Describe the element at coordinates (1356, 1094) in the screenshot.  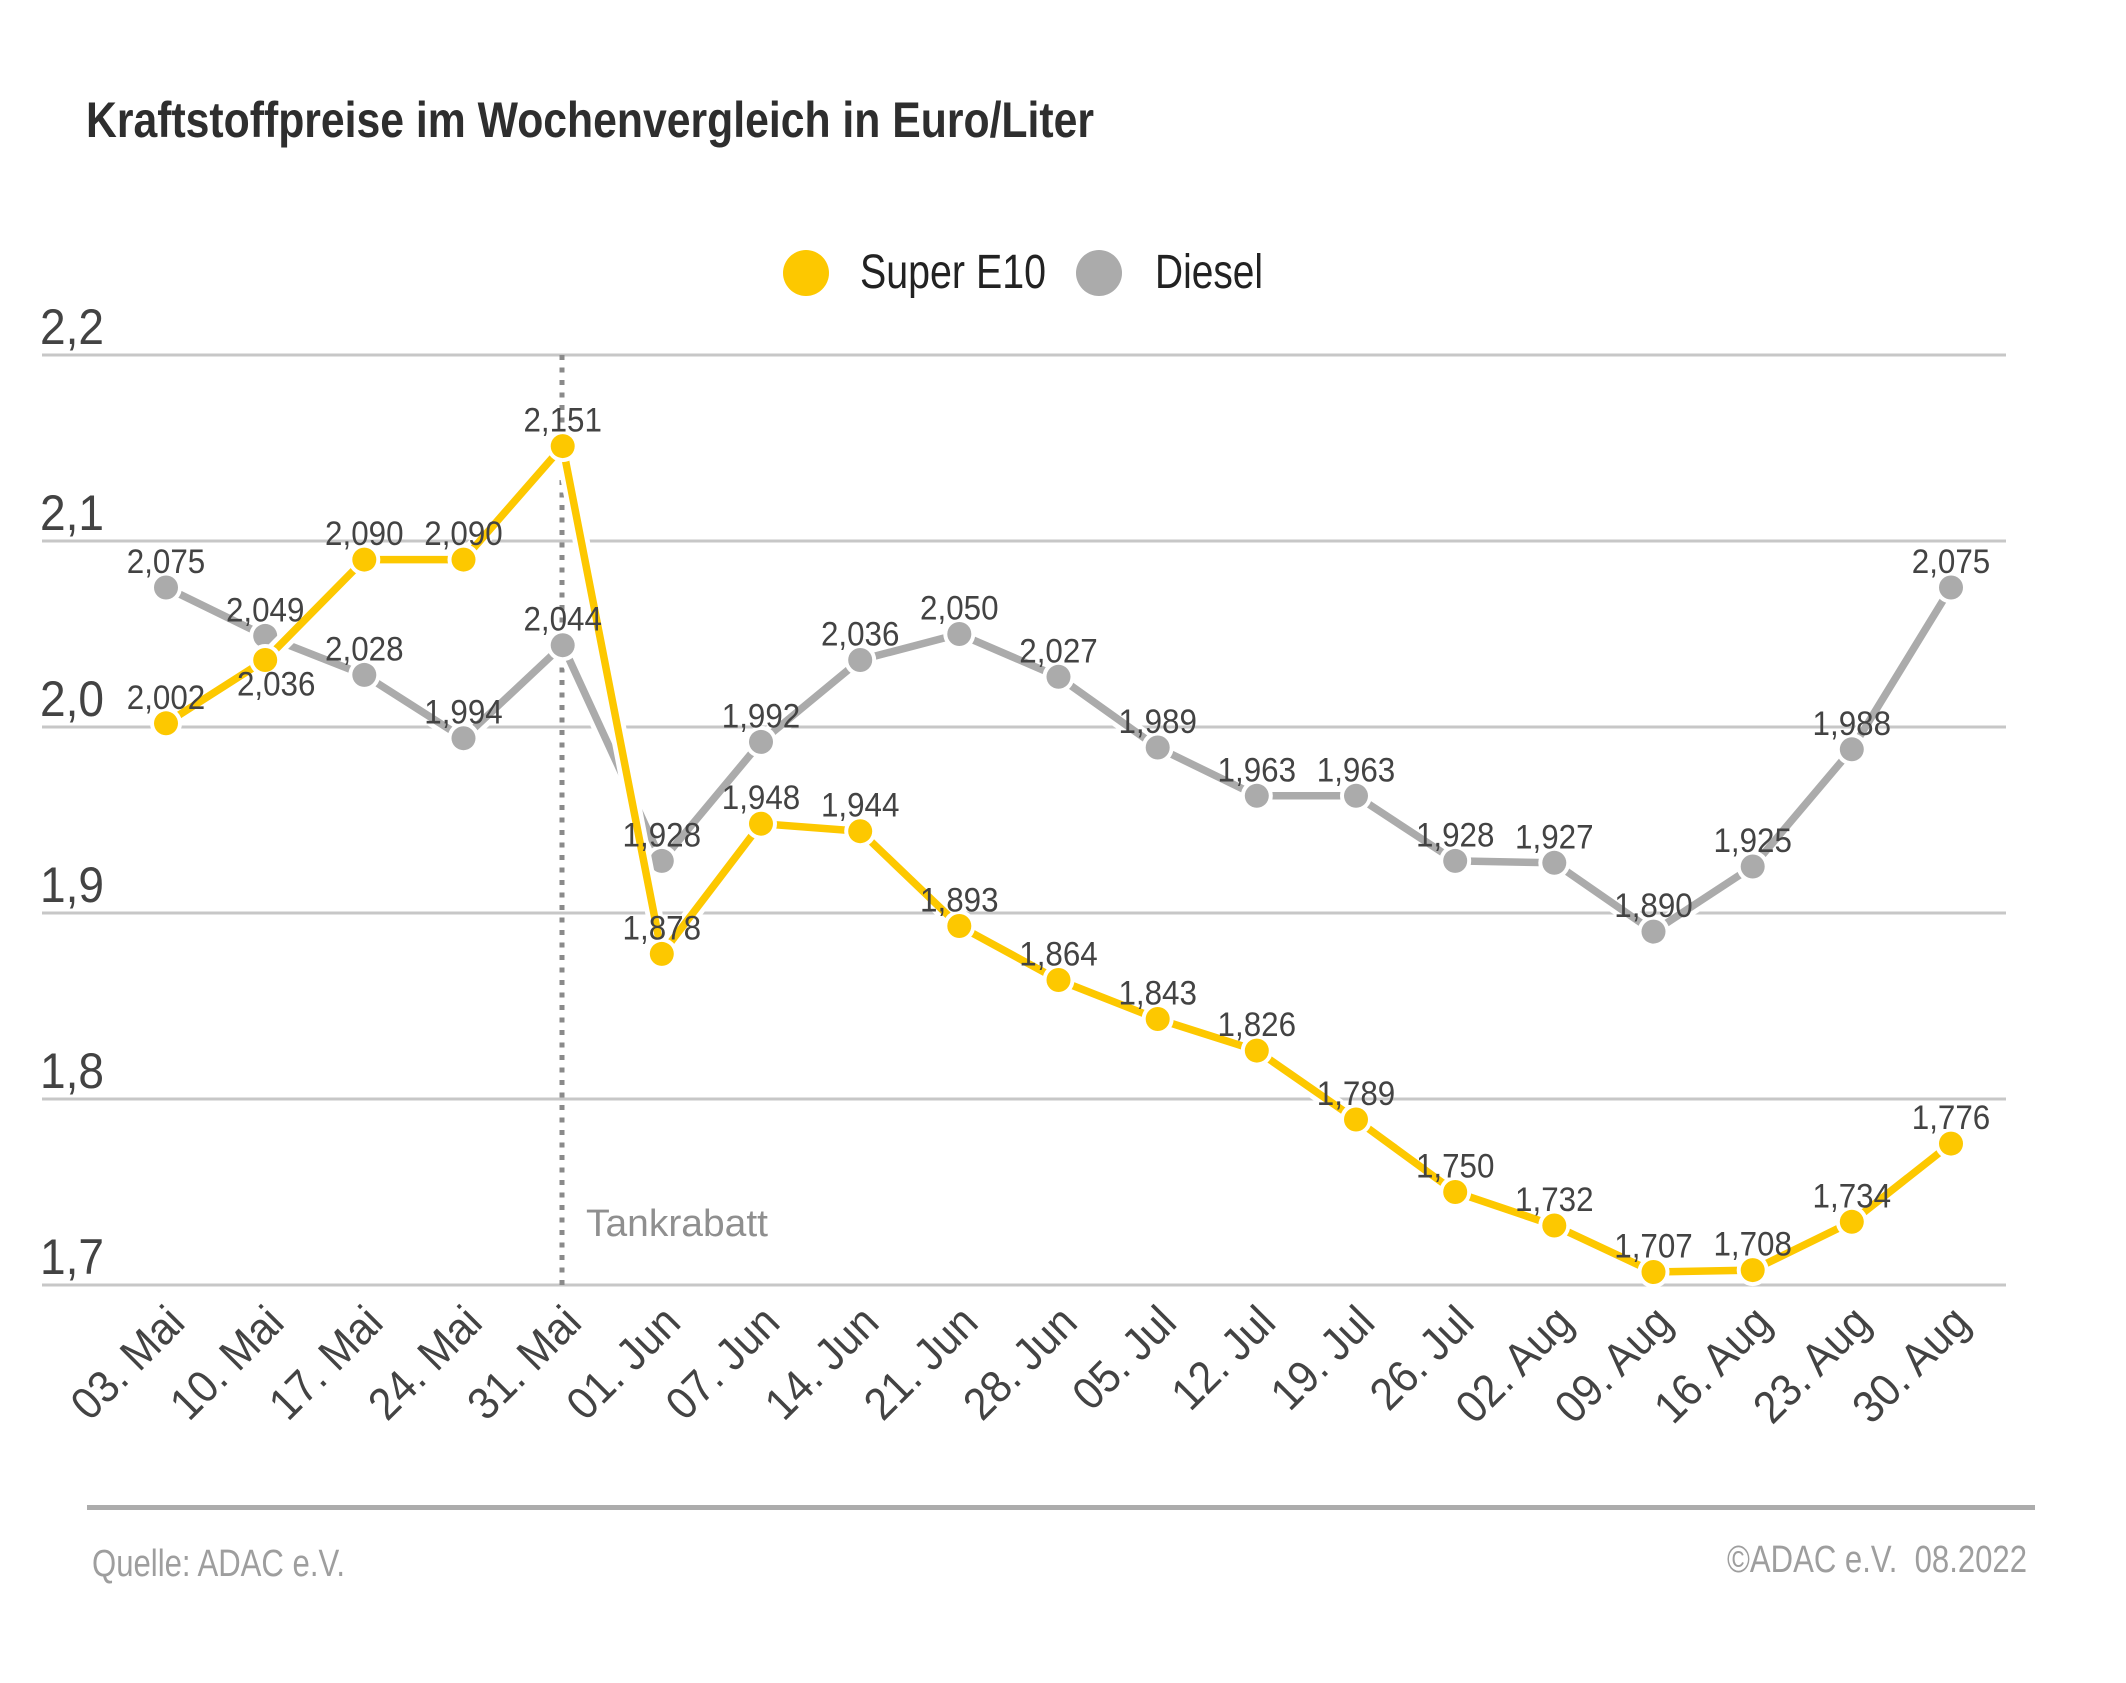
I see `svg-text: 1,789` at that location.